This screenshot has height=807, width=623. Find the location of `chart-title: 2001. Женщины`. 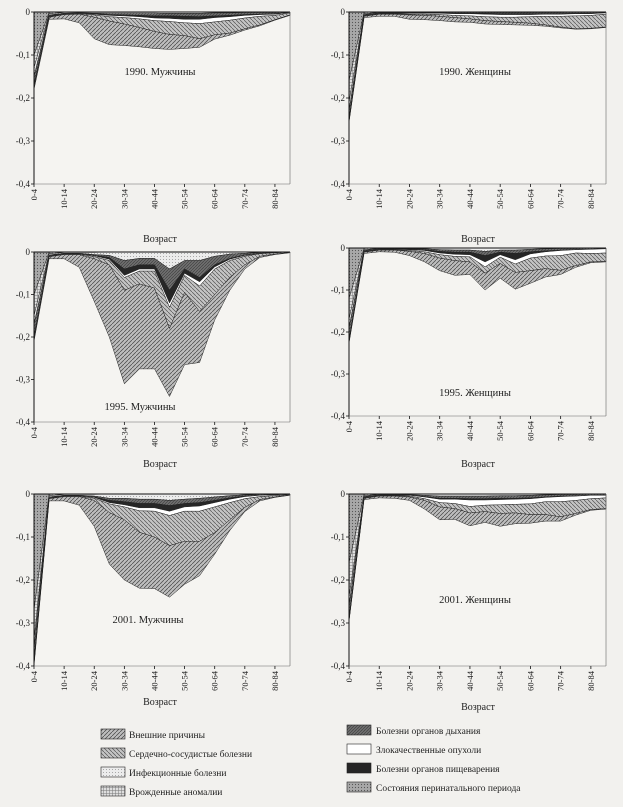

chart-title: 2001. Женщины is located at coordinates (475, 600).